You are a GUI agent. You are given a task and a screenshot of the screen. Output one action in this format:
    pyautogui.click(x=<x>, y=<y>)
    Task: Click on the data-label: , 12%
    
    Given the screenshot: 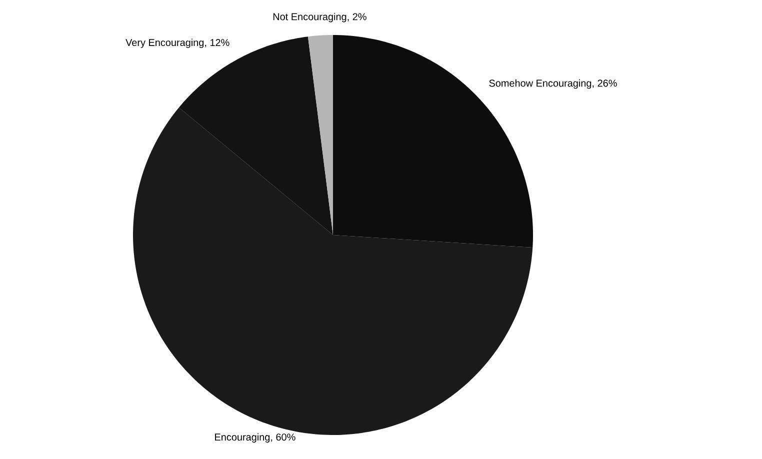 What is the action you would take?
    pyautogui.click(x=217, y=43)
    